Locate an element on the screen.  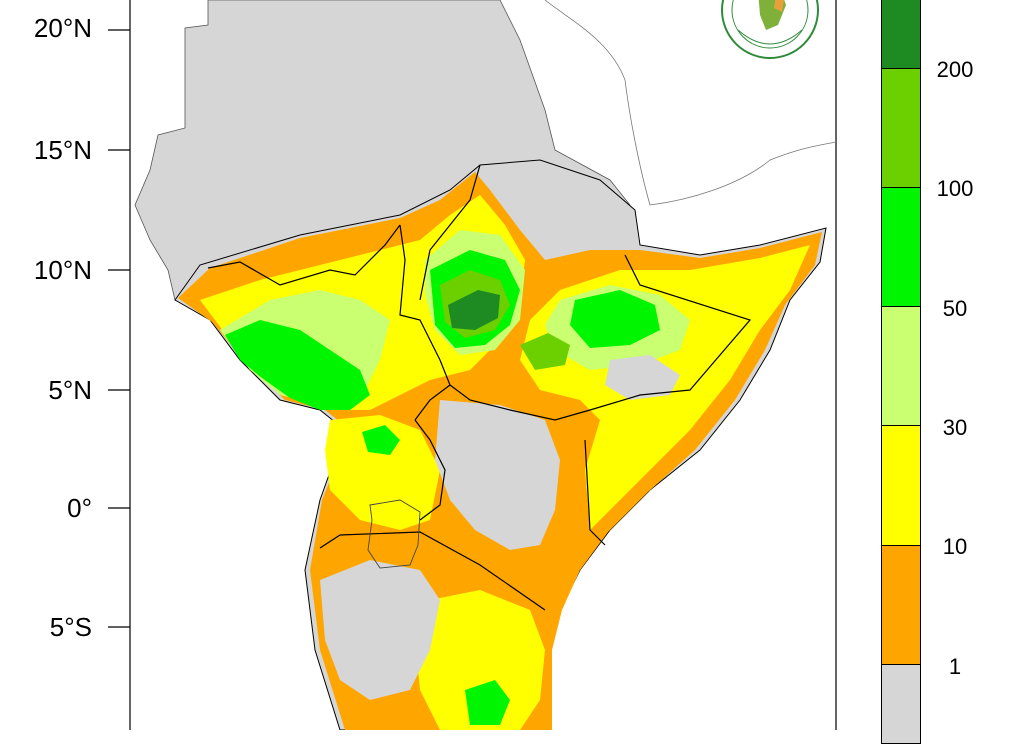
dry-area-central is located at coordinates (497, 475).